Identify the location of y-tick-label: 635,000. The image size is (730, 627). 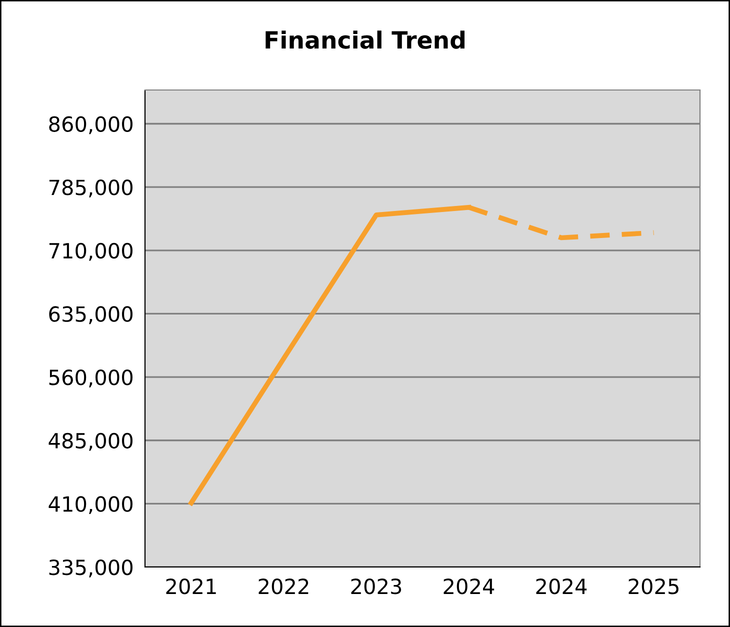
(91, 315).